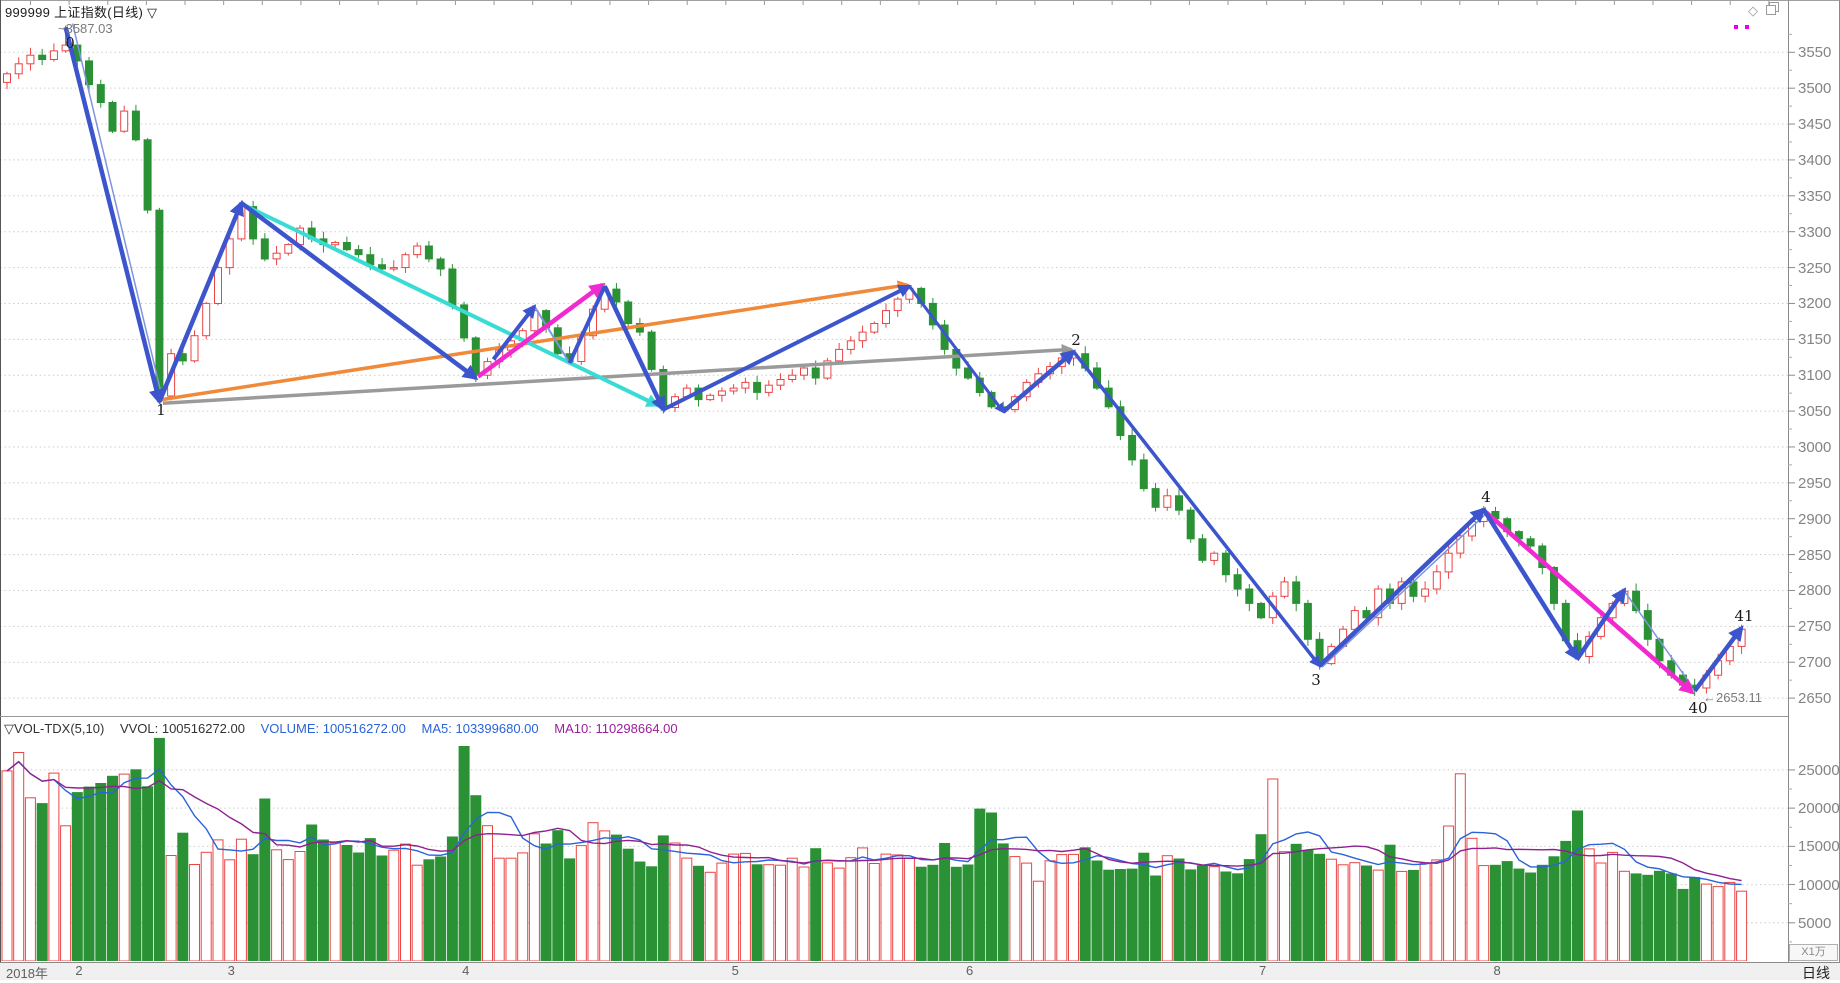 This screenshot has width=1840, height=983. Describe the element at coordinates (874, 823) in the screenshot. I see `volume-ma-lines` at that location.